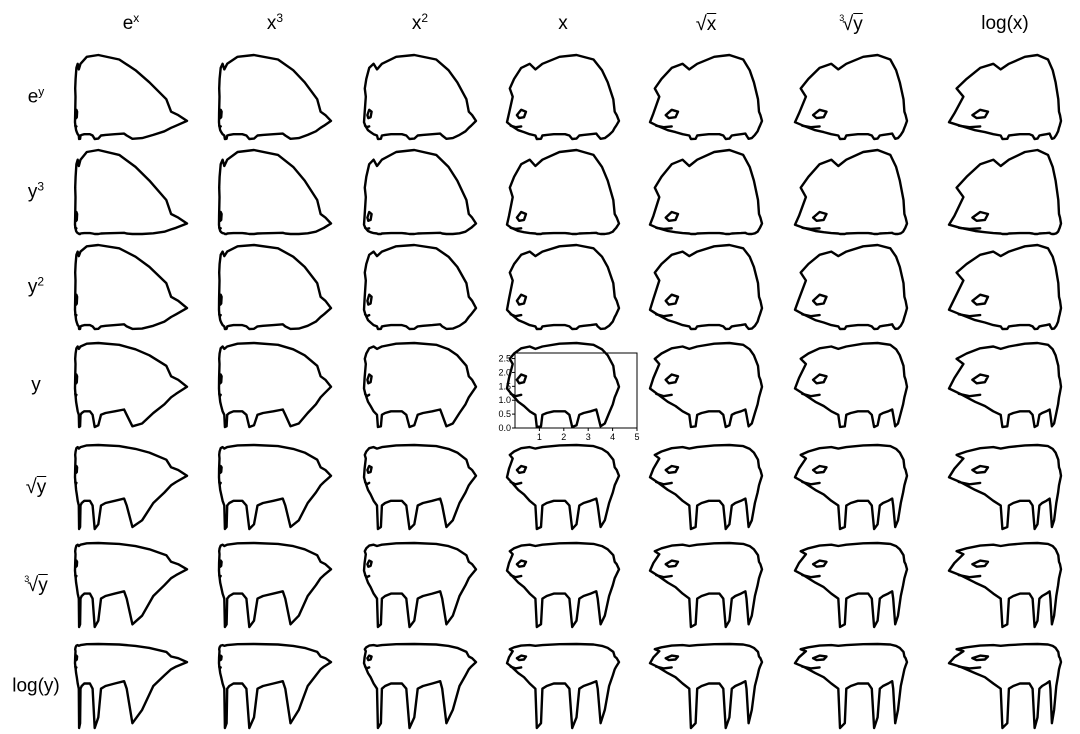  What do you see at coordinates (563, 437) in the screenshot?
I see `x-tick-label: 2` at bounding box center [563, 437].